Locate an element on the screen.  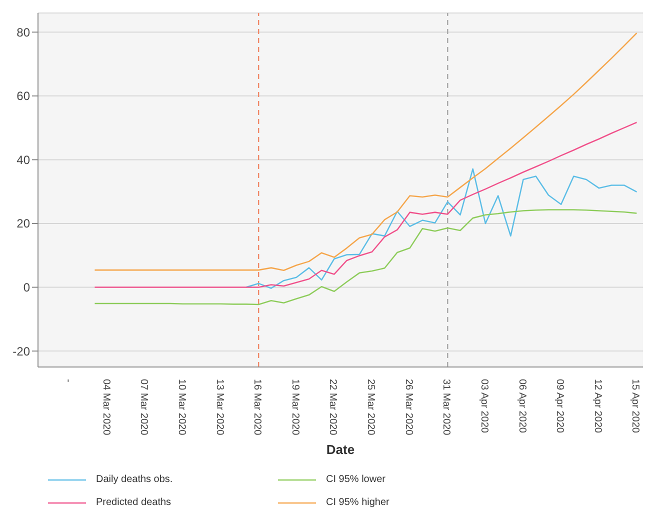
x-tick-label: 07 Mar 2020 is located at coordinates (144, 407).